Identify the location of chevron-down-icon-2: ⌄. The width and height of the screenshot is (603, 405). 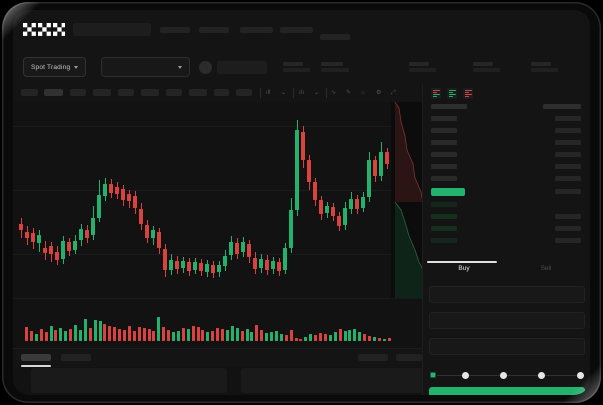
(317, 93).